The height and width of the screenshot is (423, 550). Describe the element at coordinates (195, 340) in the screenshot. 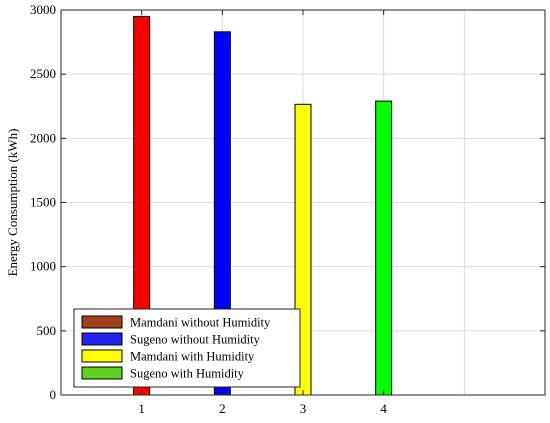

I see `legend-entry-1: Sugeno without Humidity` at that location.